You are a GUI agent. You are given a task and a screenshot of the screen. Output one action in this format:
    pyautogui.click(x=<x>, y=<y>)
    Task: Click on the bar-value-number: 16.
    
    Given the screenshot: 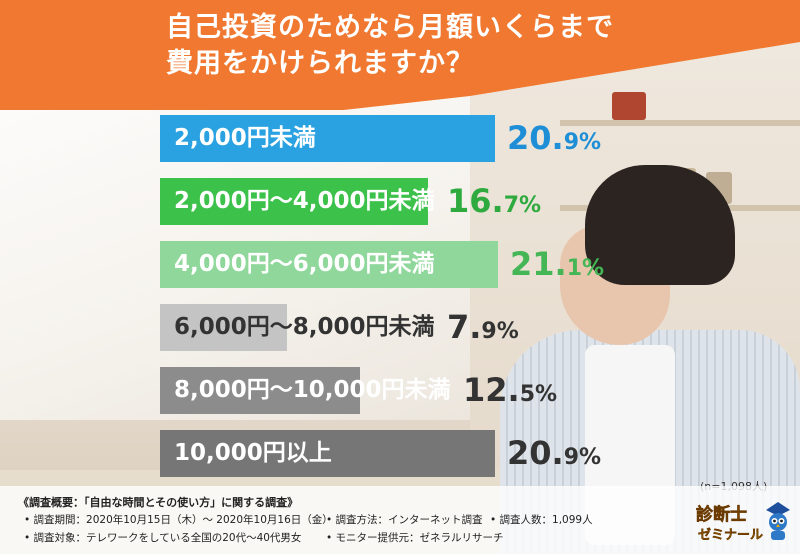 What is the action you would take?
    pyautogui.click(x=475, y=201)
    